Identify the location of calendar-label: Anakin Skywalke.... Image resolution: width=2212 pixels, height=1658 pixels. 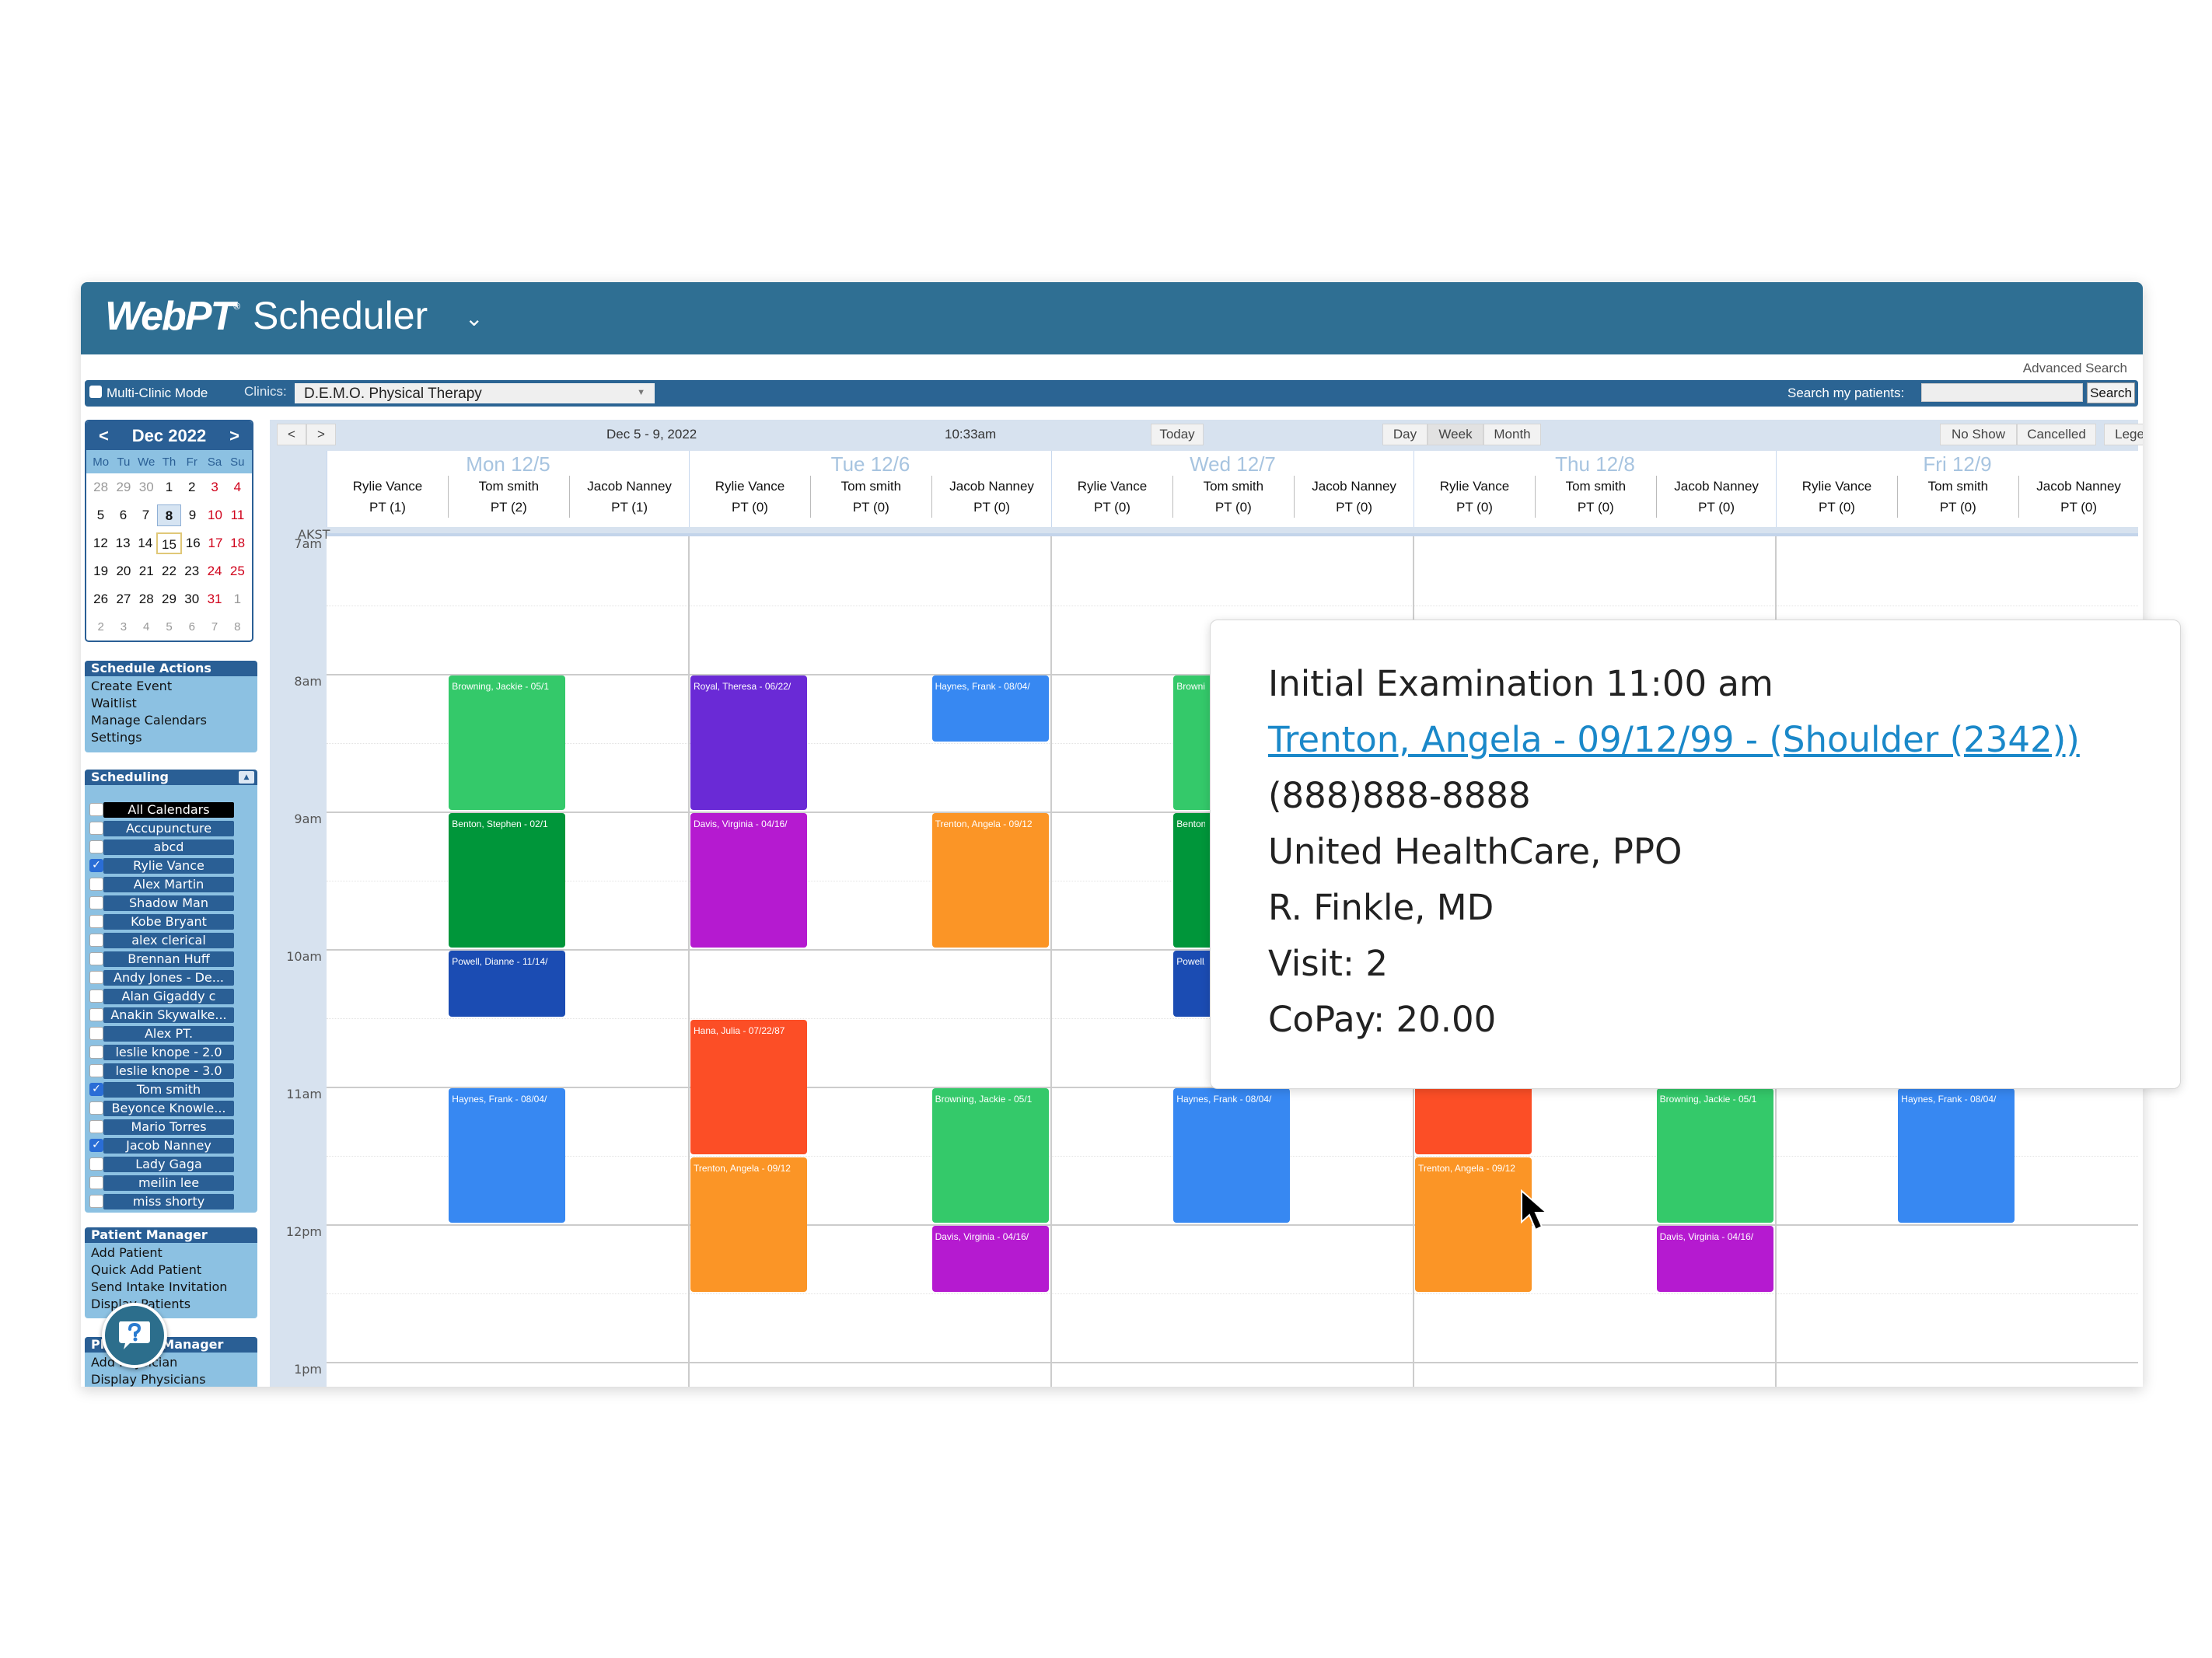
(168, 1015).